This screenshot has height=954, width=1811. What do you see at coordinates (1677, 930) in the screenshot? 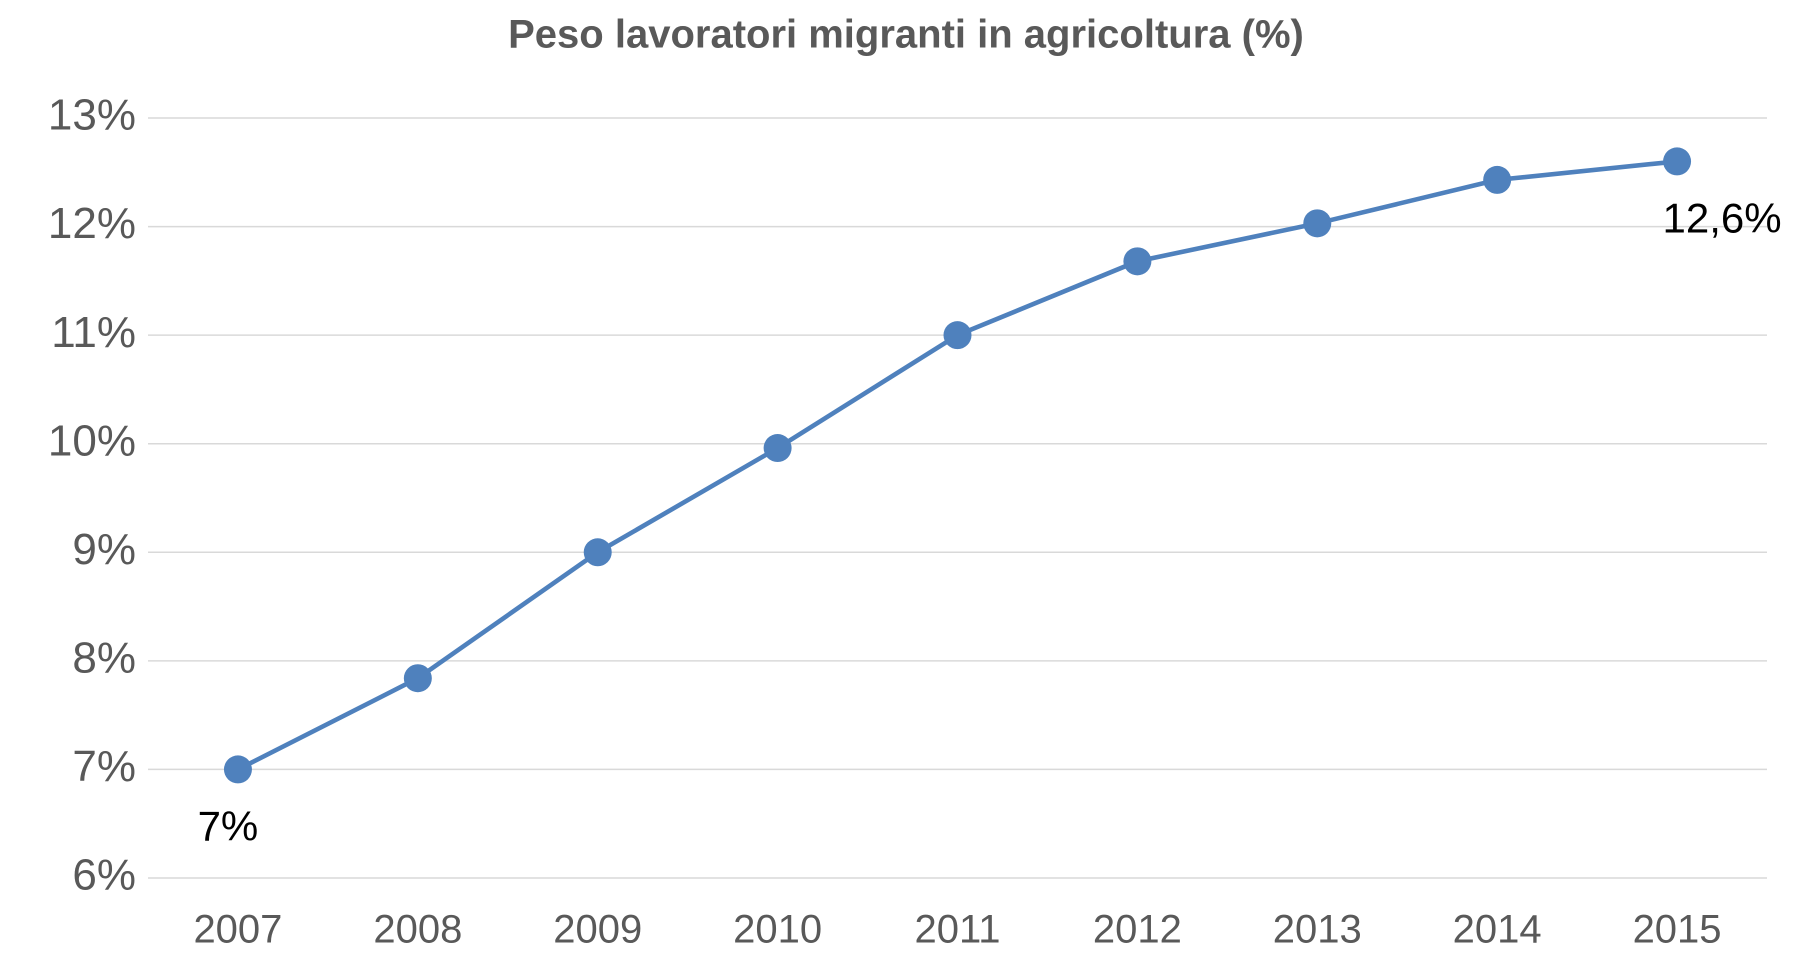
I see `x-tick-label: 2015` at bounding box center [1677, 930].